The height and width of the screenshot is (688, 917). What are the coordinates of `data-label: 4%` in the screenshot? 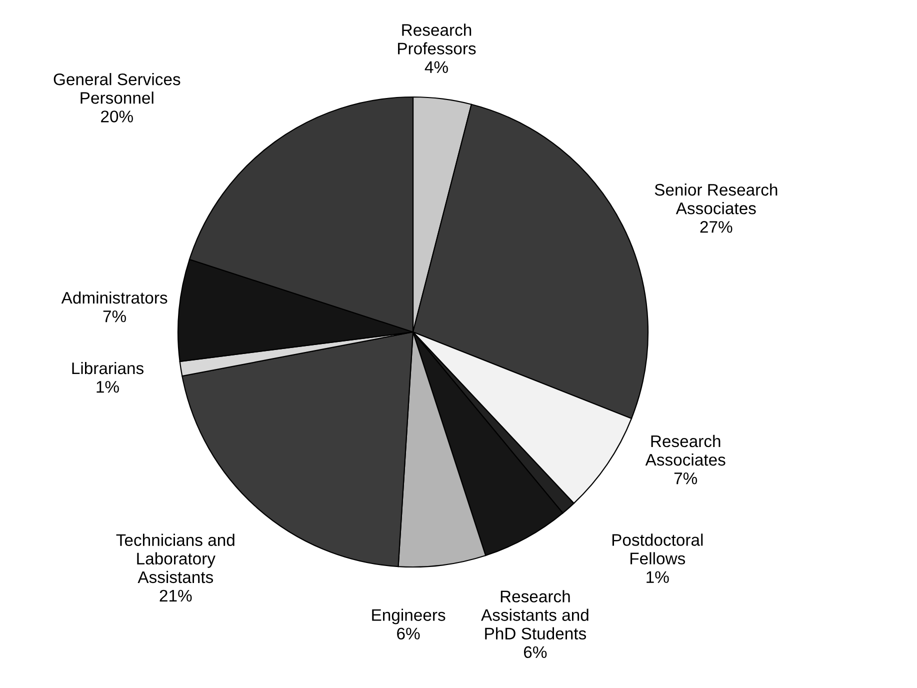 It's located at (436, 67).